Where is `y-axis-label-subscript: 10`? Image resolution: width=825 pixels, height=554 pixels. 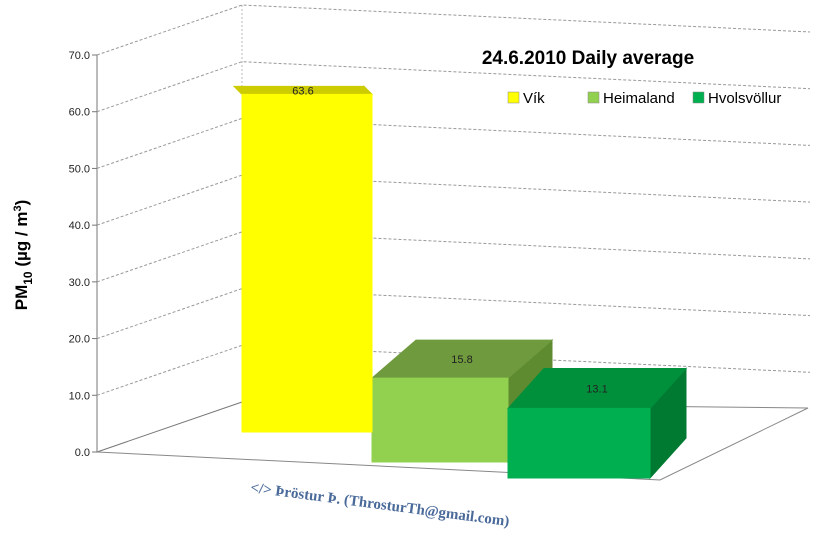 y-axis-label-subscript: 10 is located at coordinates (28, 278).